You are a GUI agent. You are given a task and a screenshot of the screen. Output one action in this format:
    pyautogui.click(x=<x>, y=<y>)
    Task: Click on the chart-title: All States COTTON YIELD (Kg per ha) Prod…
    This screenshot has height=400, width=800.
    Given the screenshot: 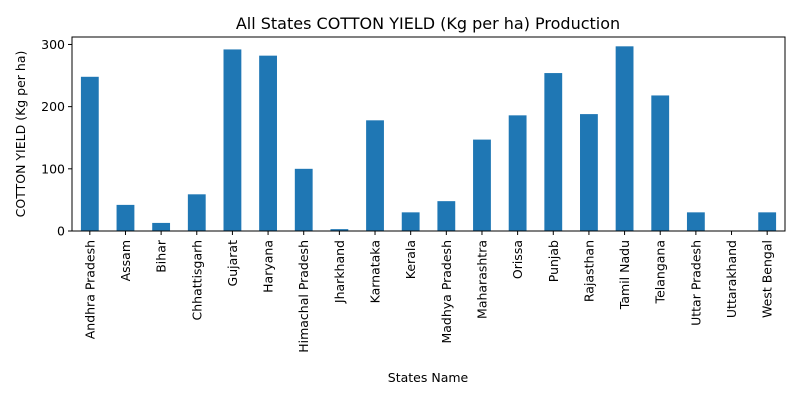 What is the action you would take?
    pyautogui.click(x=428, y=23)
    